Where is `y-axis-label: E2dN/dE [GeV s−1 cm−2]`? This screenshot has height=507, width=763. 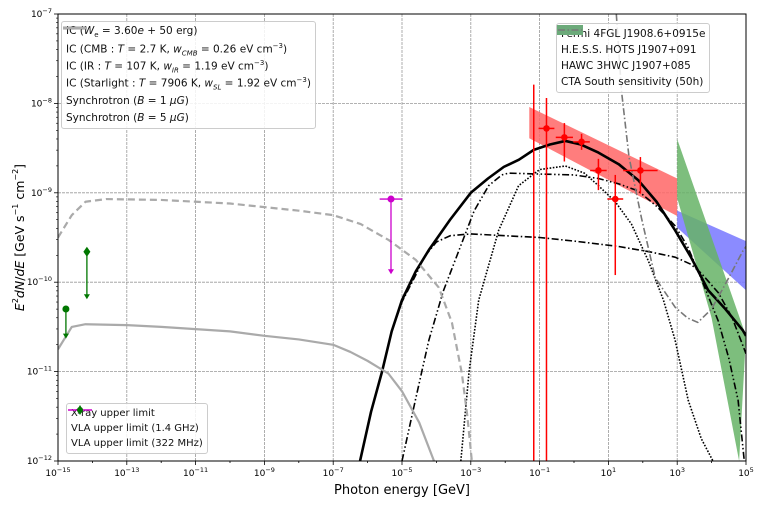 y-axis-label: E2dN/dE [GeV s−1 cm−2] is located at coordinates (19, 237).